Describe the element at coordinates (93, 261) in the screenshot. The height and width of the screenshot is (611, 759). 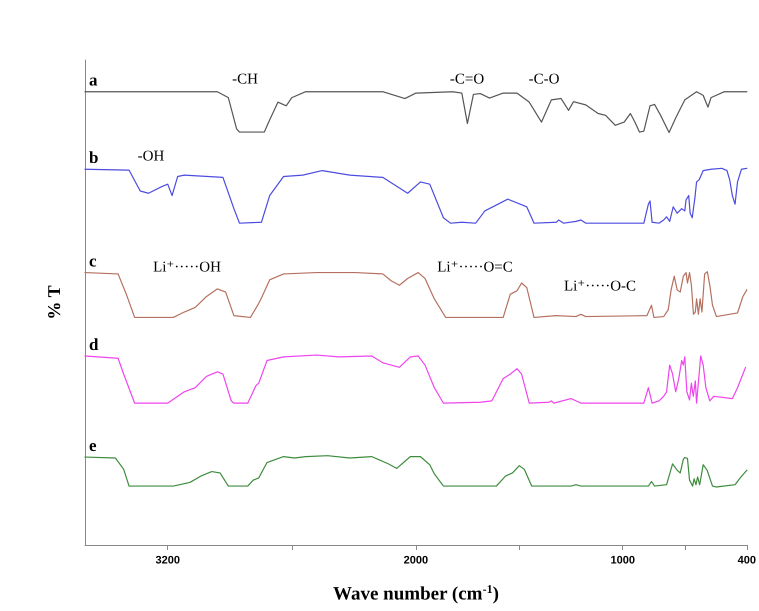
I see `series-label: c` at that location.